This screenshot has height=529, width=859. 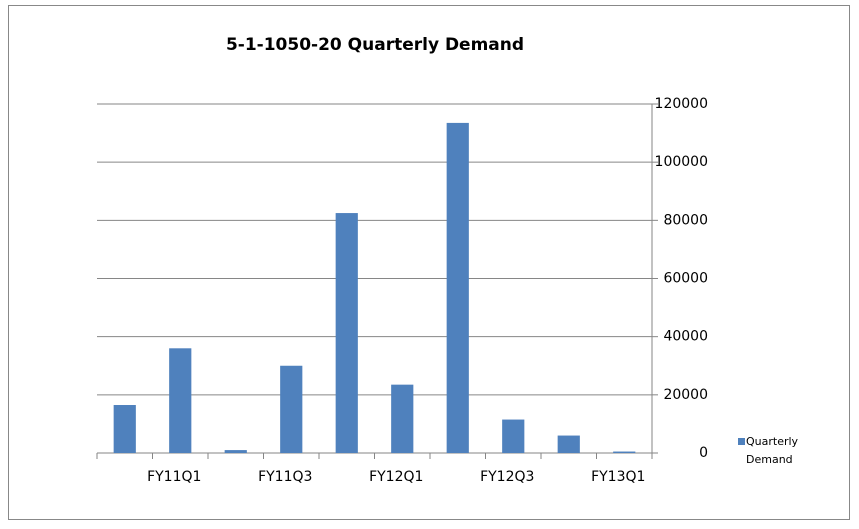 What do you see at coordinates (174, 477) in the screenshot?
I see `x-tick-label: FY11Q1` at bounding box center [174, 477].